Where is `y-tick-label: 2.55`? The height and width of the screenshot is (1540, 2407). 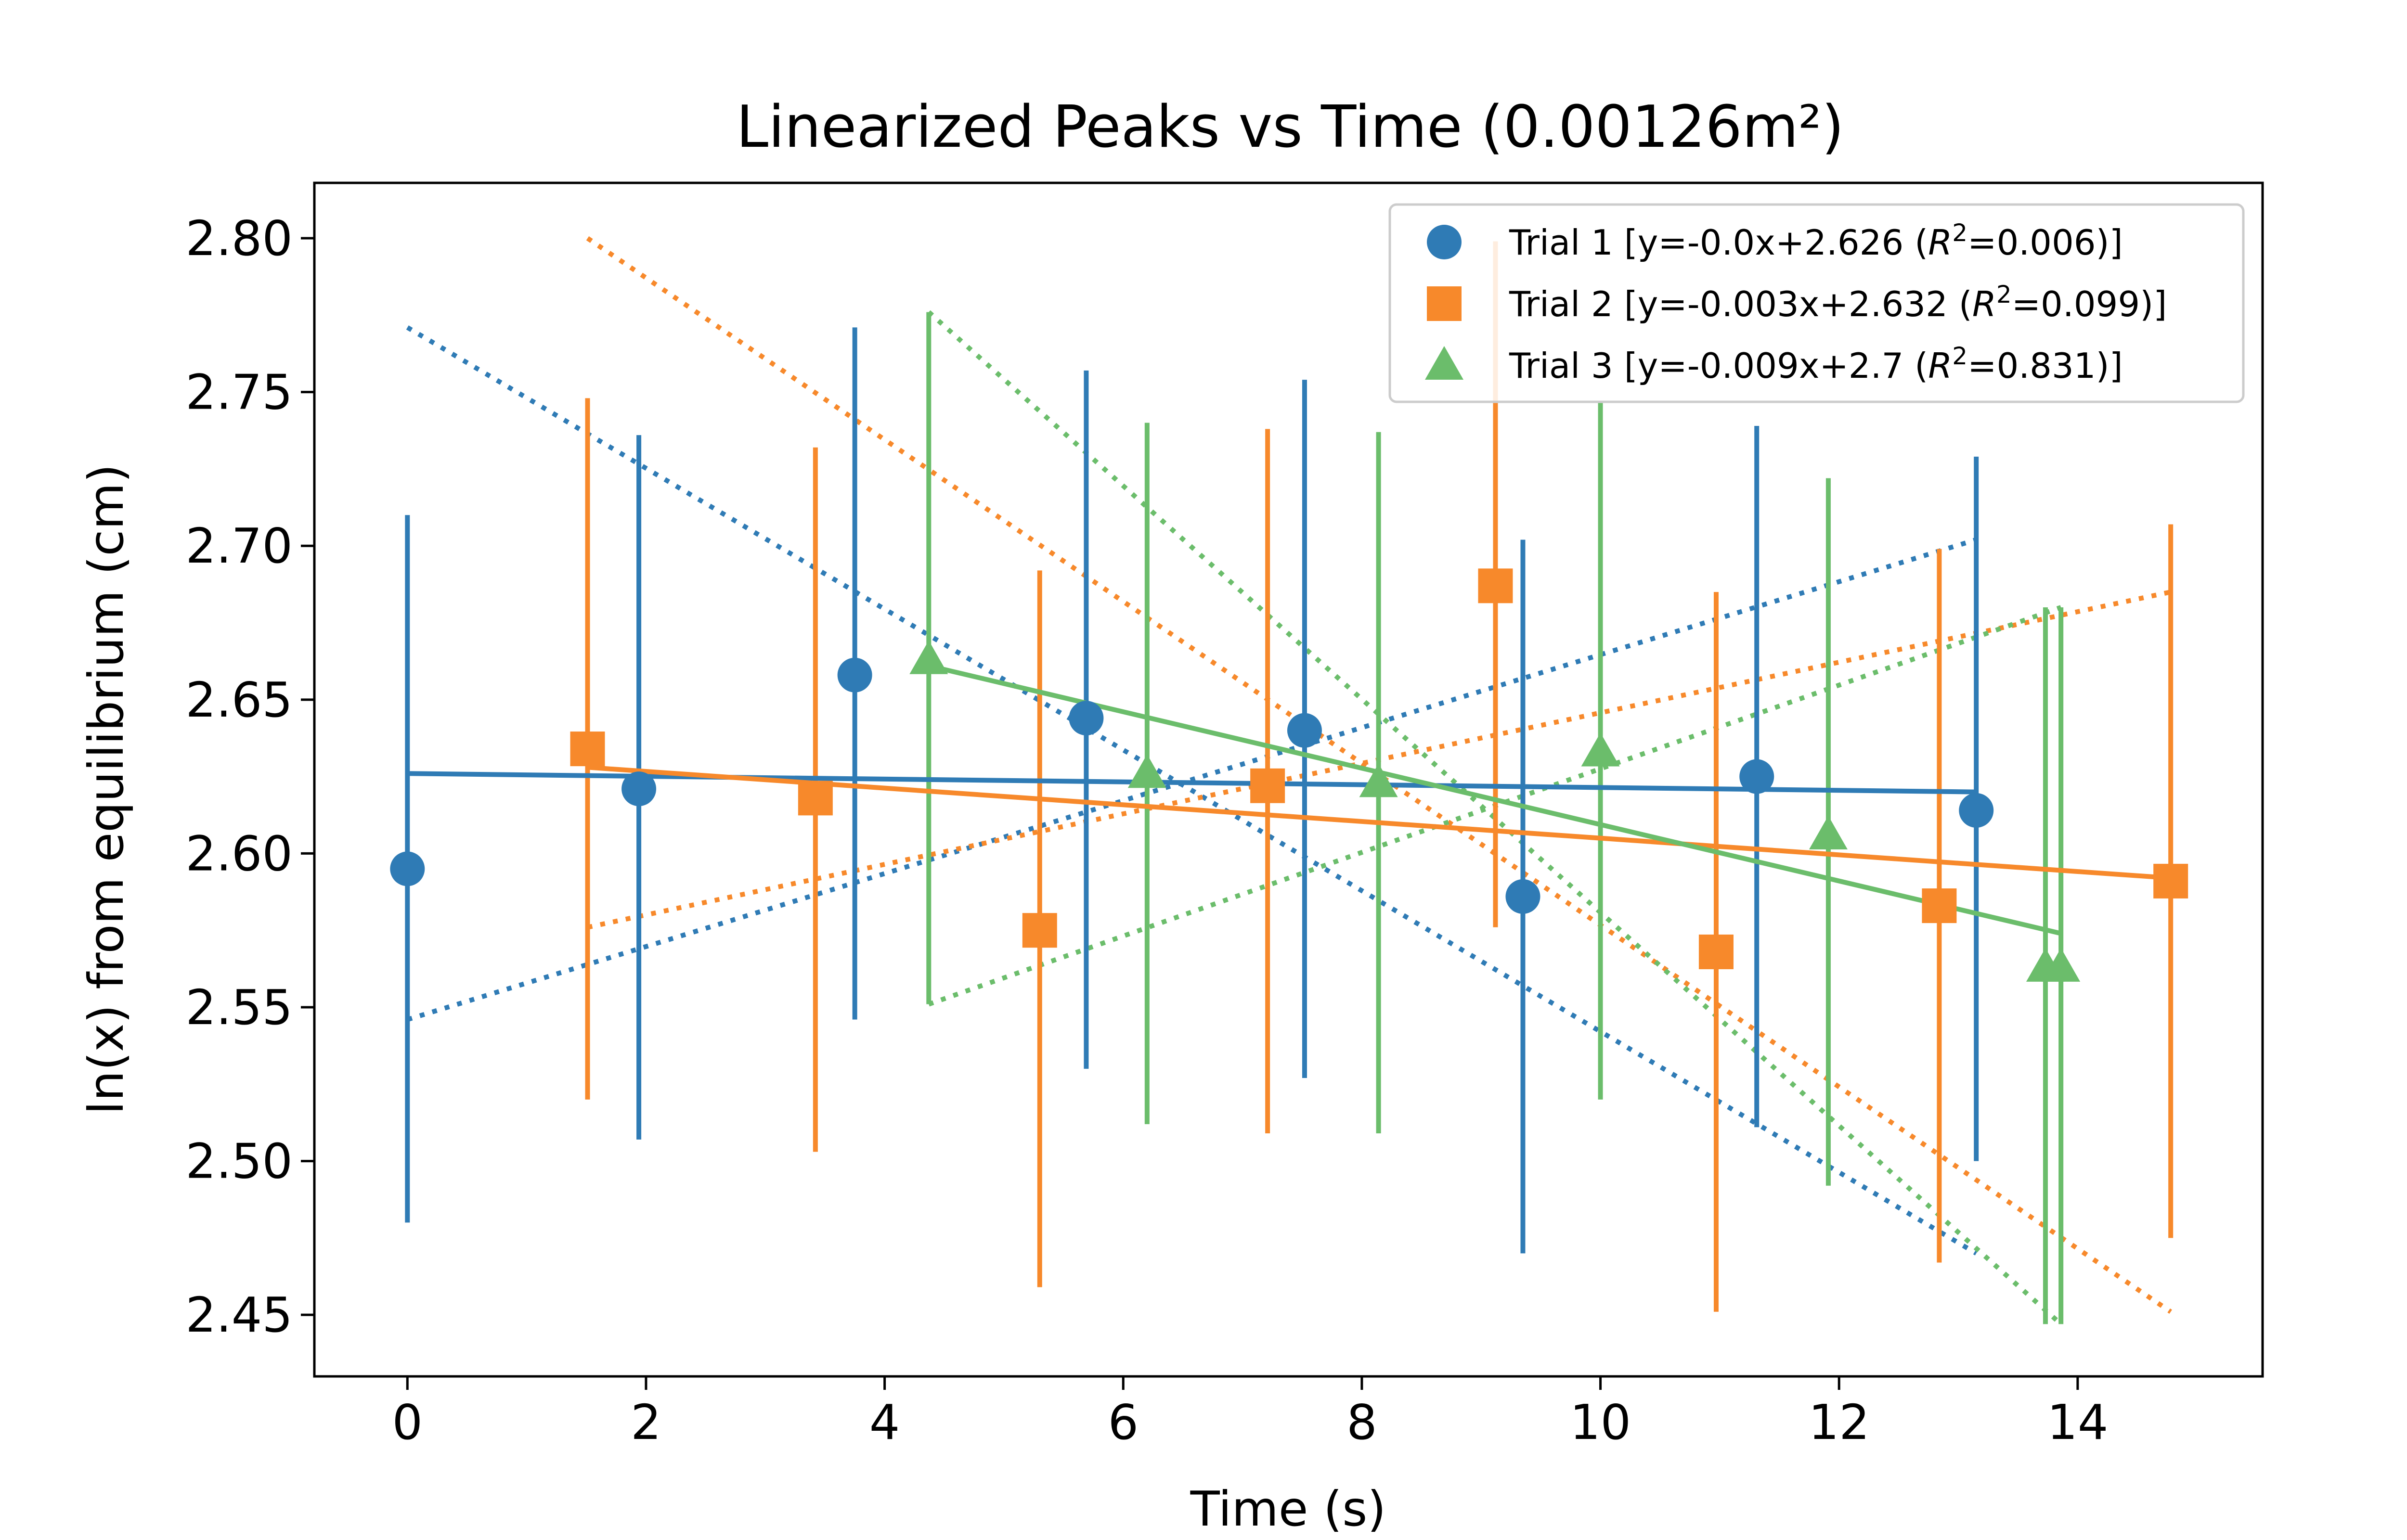 y-tick-label: 2.55 is located at coordinates (239, 1007).